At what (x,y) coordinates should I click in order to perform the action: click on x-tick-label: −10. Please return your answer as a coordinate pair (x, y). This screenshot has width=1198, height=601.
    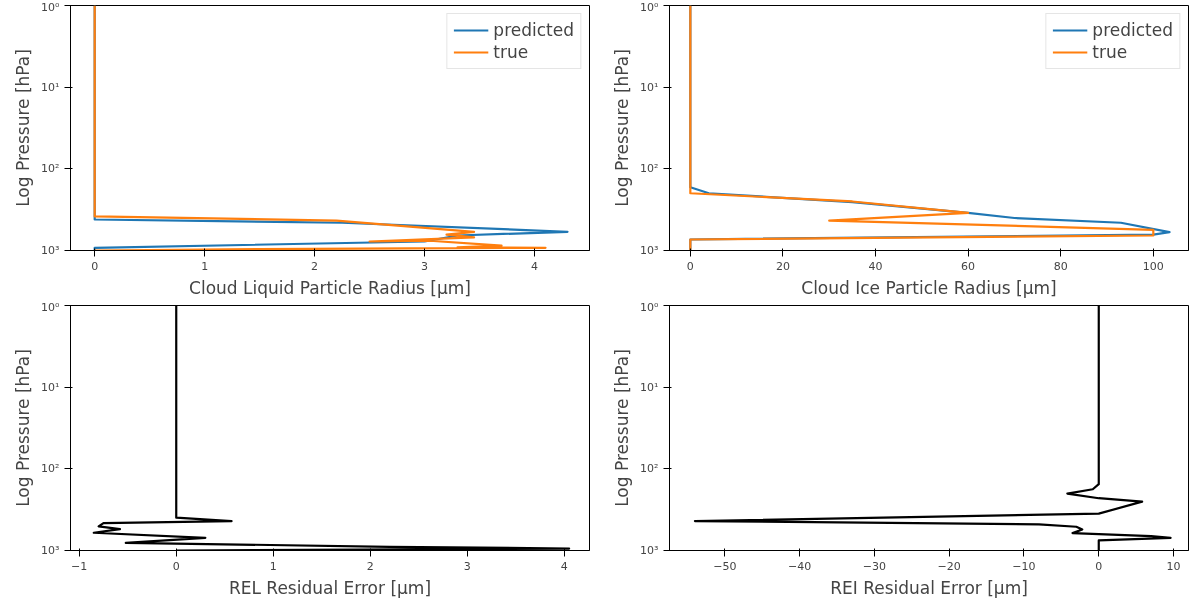
    Looking at the image, I should click on (1024, 566).